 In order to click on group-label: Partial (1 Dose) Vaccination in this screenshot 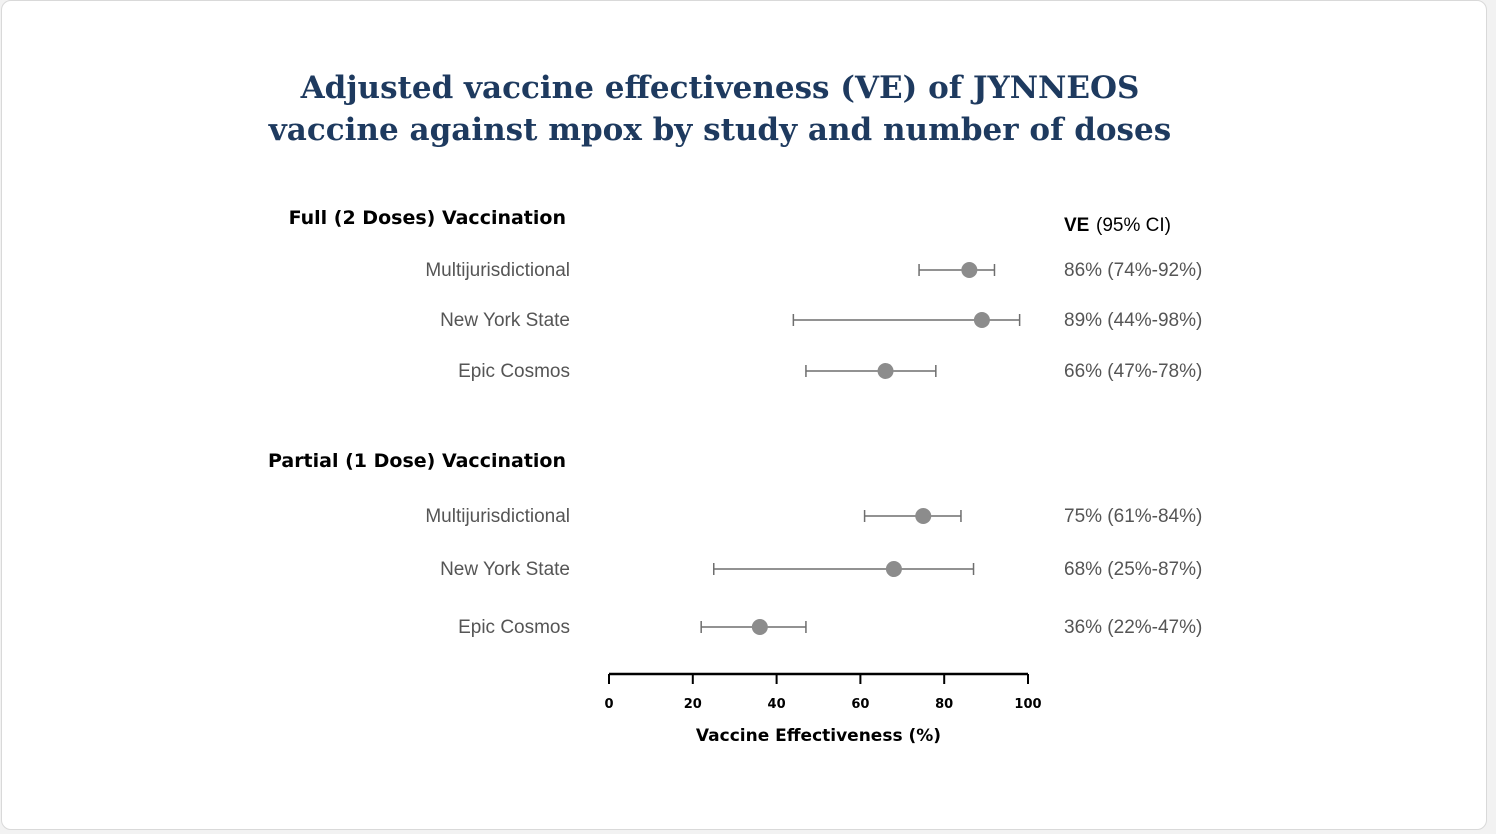, I will do `click(417, 461)`.